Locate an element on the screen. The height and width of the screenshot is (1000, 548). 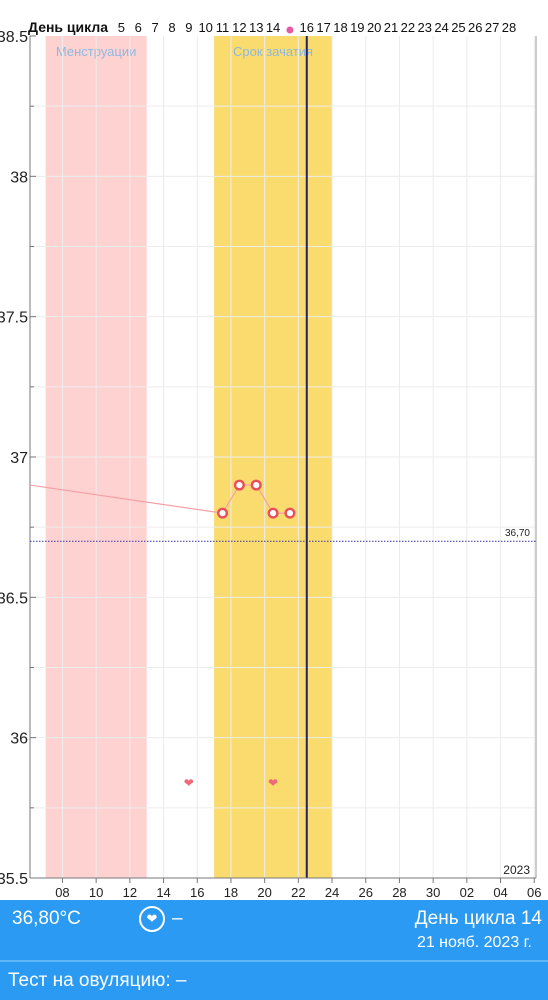
cycle-day-number: 20 is located at coordinates (374, 27).